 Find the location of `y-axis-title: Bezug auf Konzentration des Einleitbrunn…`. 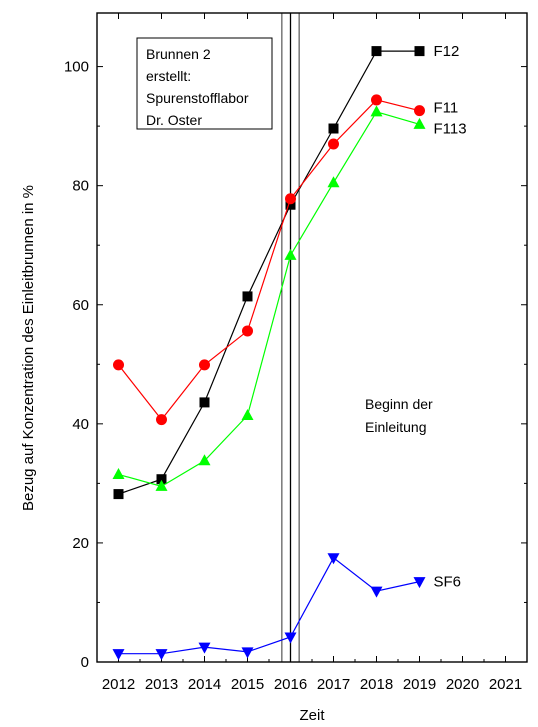

y-axis-title: Bezug auf Konzentration des Einleitbrunn… is located at coordinates (28, 348).